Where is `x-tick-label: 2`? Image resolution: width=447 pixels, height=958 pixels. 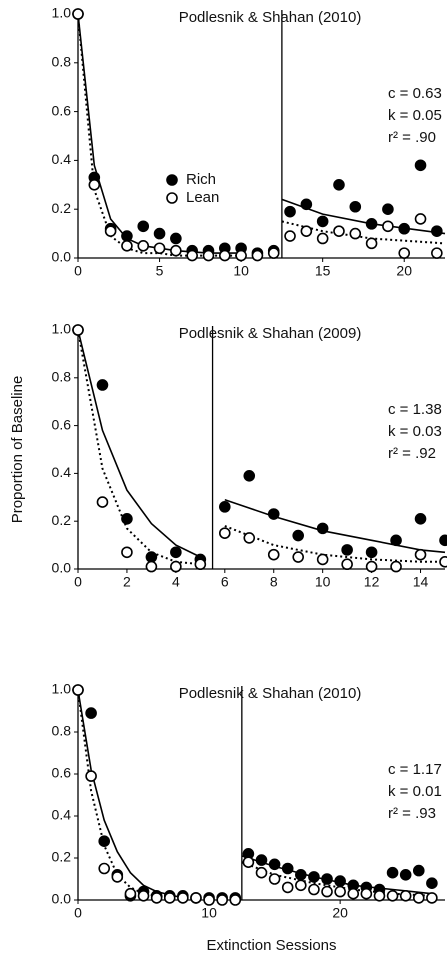 x-tick-label: 2 is located at coordinates (127, 582).